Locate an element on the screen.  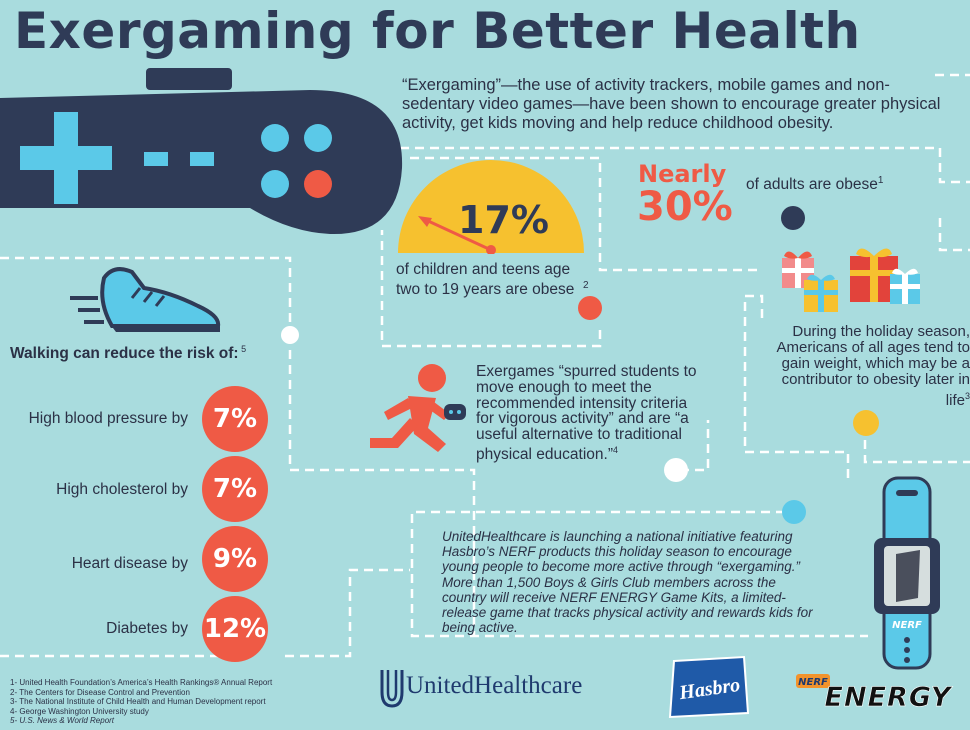
risk-label-blood-pressure: High blood pressure by is located at coordinates (108, 418).